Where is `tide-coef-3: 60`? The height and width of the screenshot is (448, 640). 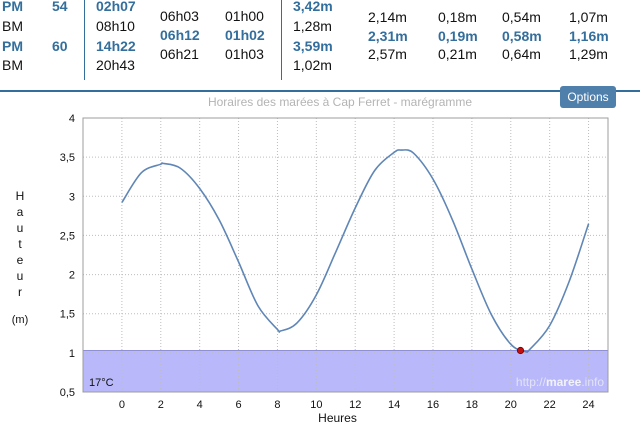
tide-coef-3: 60 is located at coordinates (60, 46).